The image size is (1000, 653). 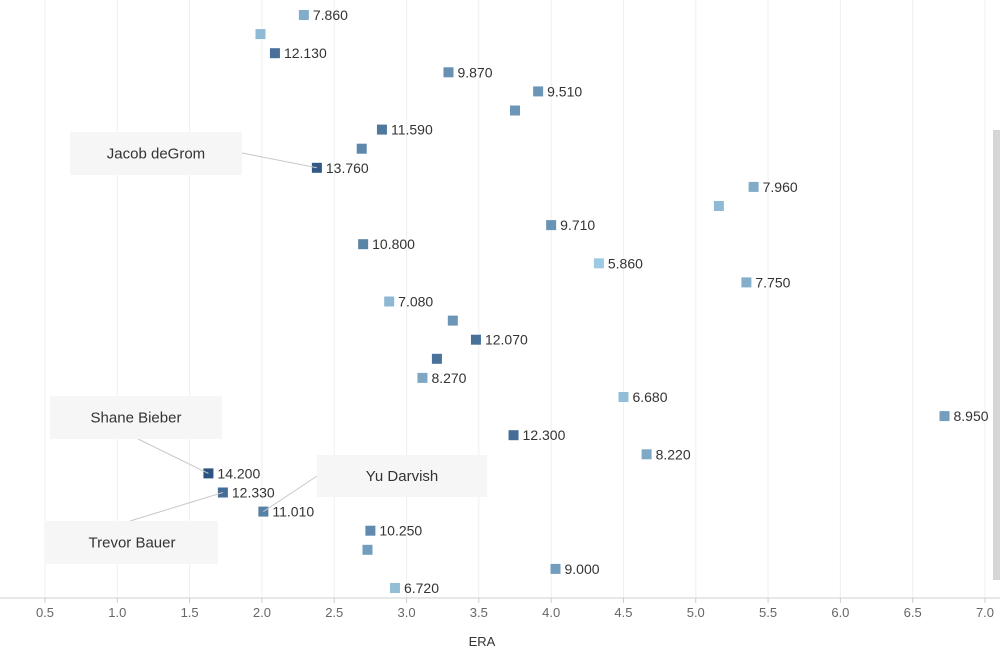 I want to click on data-label: 14.200, so click(x=238, y=473).